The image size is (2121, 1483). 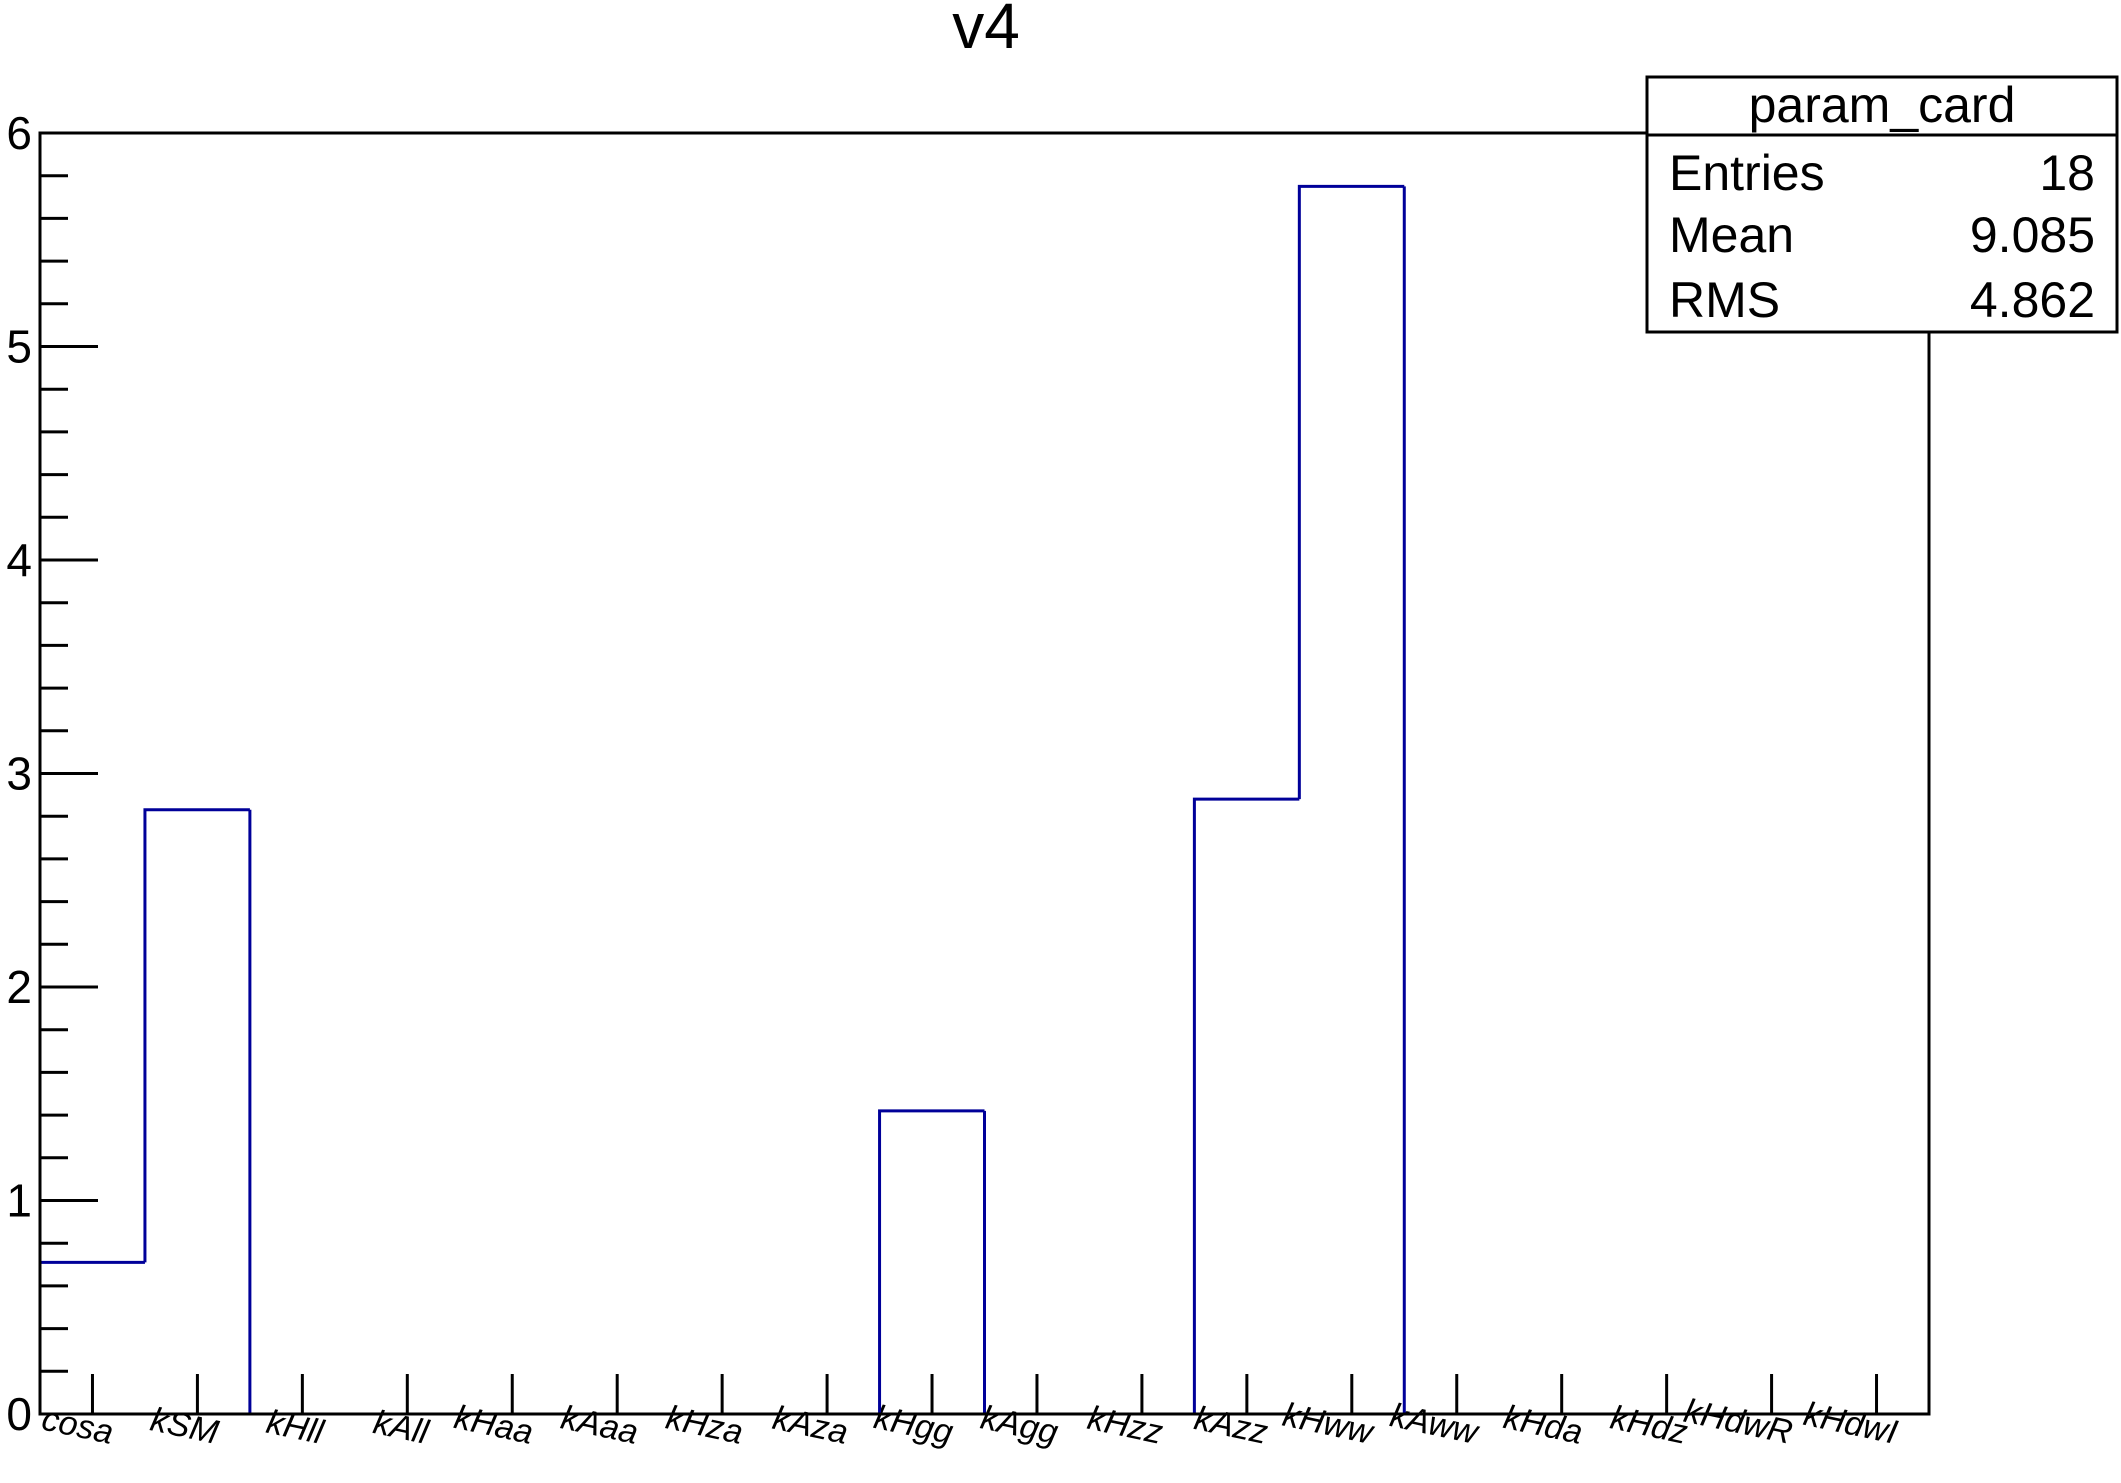 I want to click on chart-title: v4, so click(x=986, y=31).